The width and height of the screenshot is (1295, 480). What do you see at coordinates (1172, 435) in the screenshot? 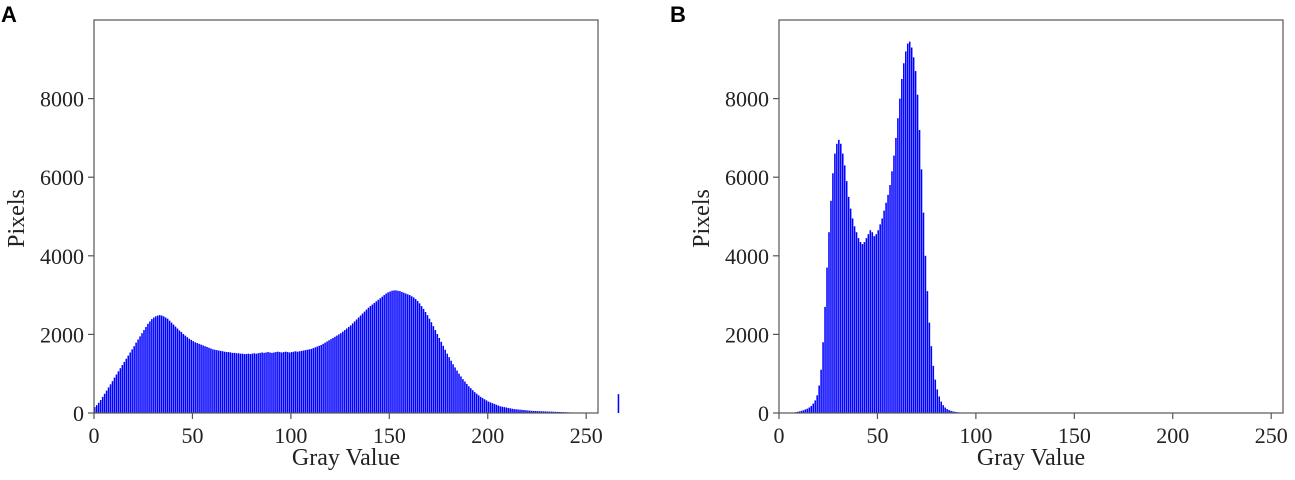
I see `x-tick-label: 200` at bounding box center [1172, 435].